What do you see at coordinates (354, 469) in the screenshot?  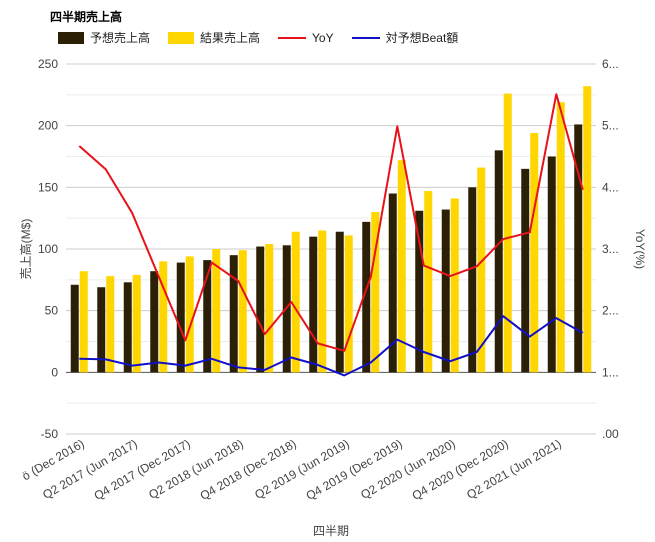 I see `x-tick-label: Q4 2019 (Dec 2019)` at bounding box center [354, 469].